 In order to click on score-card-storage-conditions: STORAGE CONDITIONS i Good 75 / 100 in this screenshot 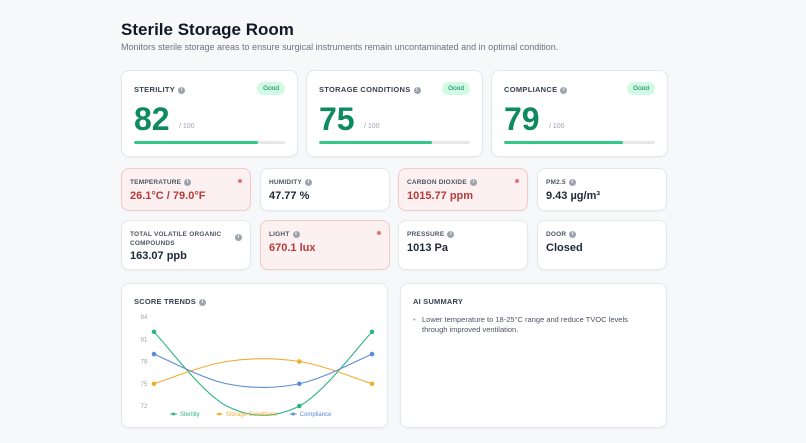, I will do `click(394, 113)`.